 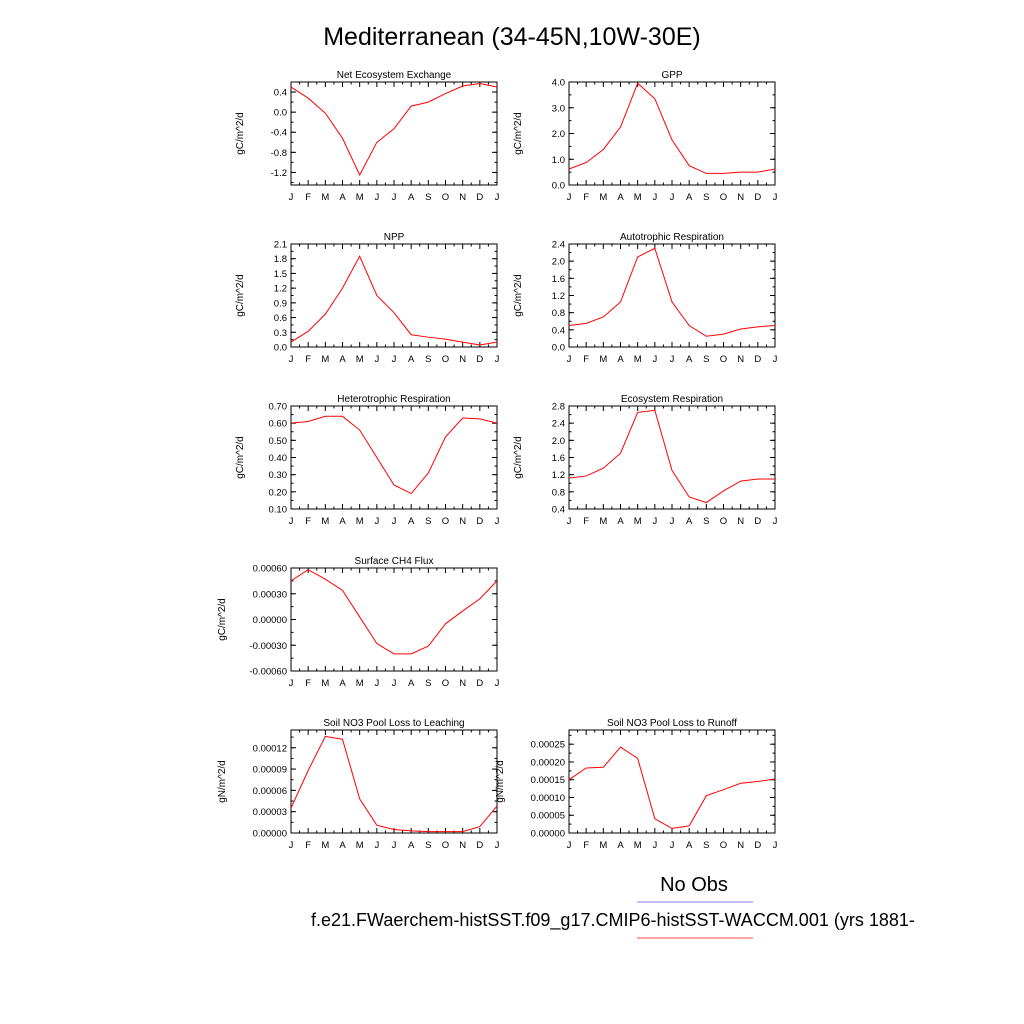 I want to click on y-tick-label: 2.1, so click(x=280, y=245).